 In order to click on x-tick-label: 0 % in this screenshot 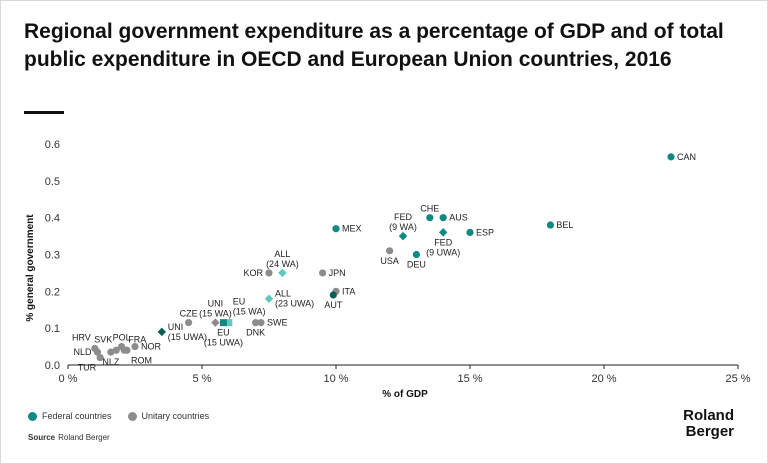, I will do `click(68, 379)`.